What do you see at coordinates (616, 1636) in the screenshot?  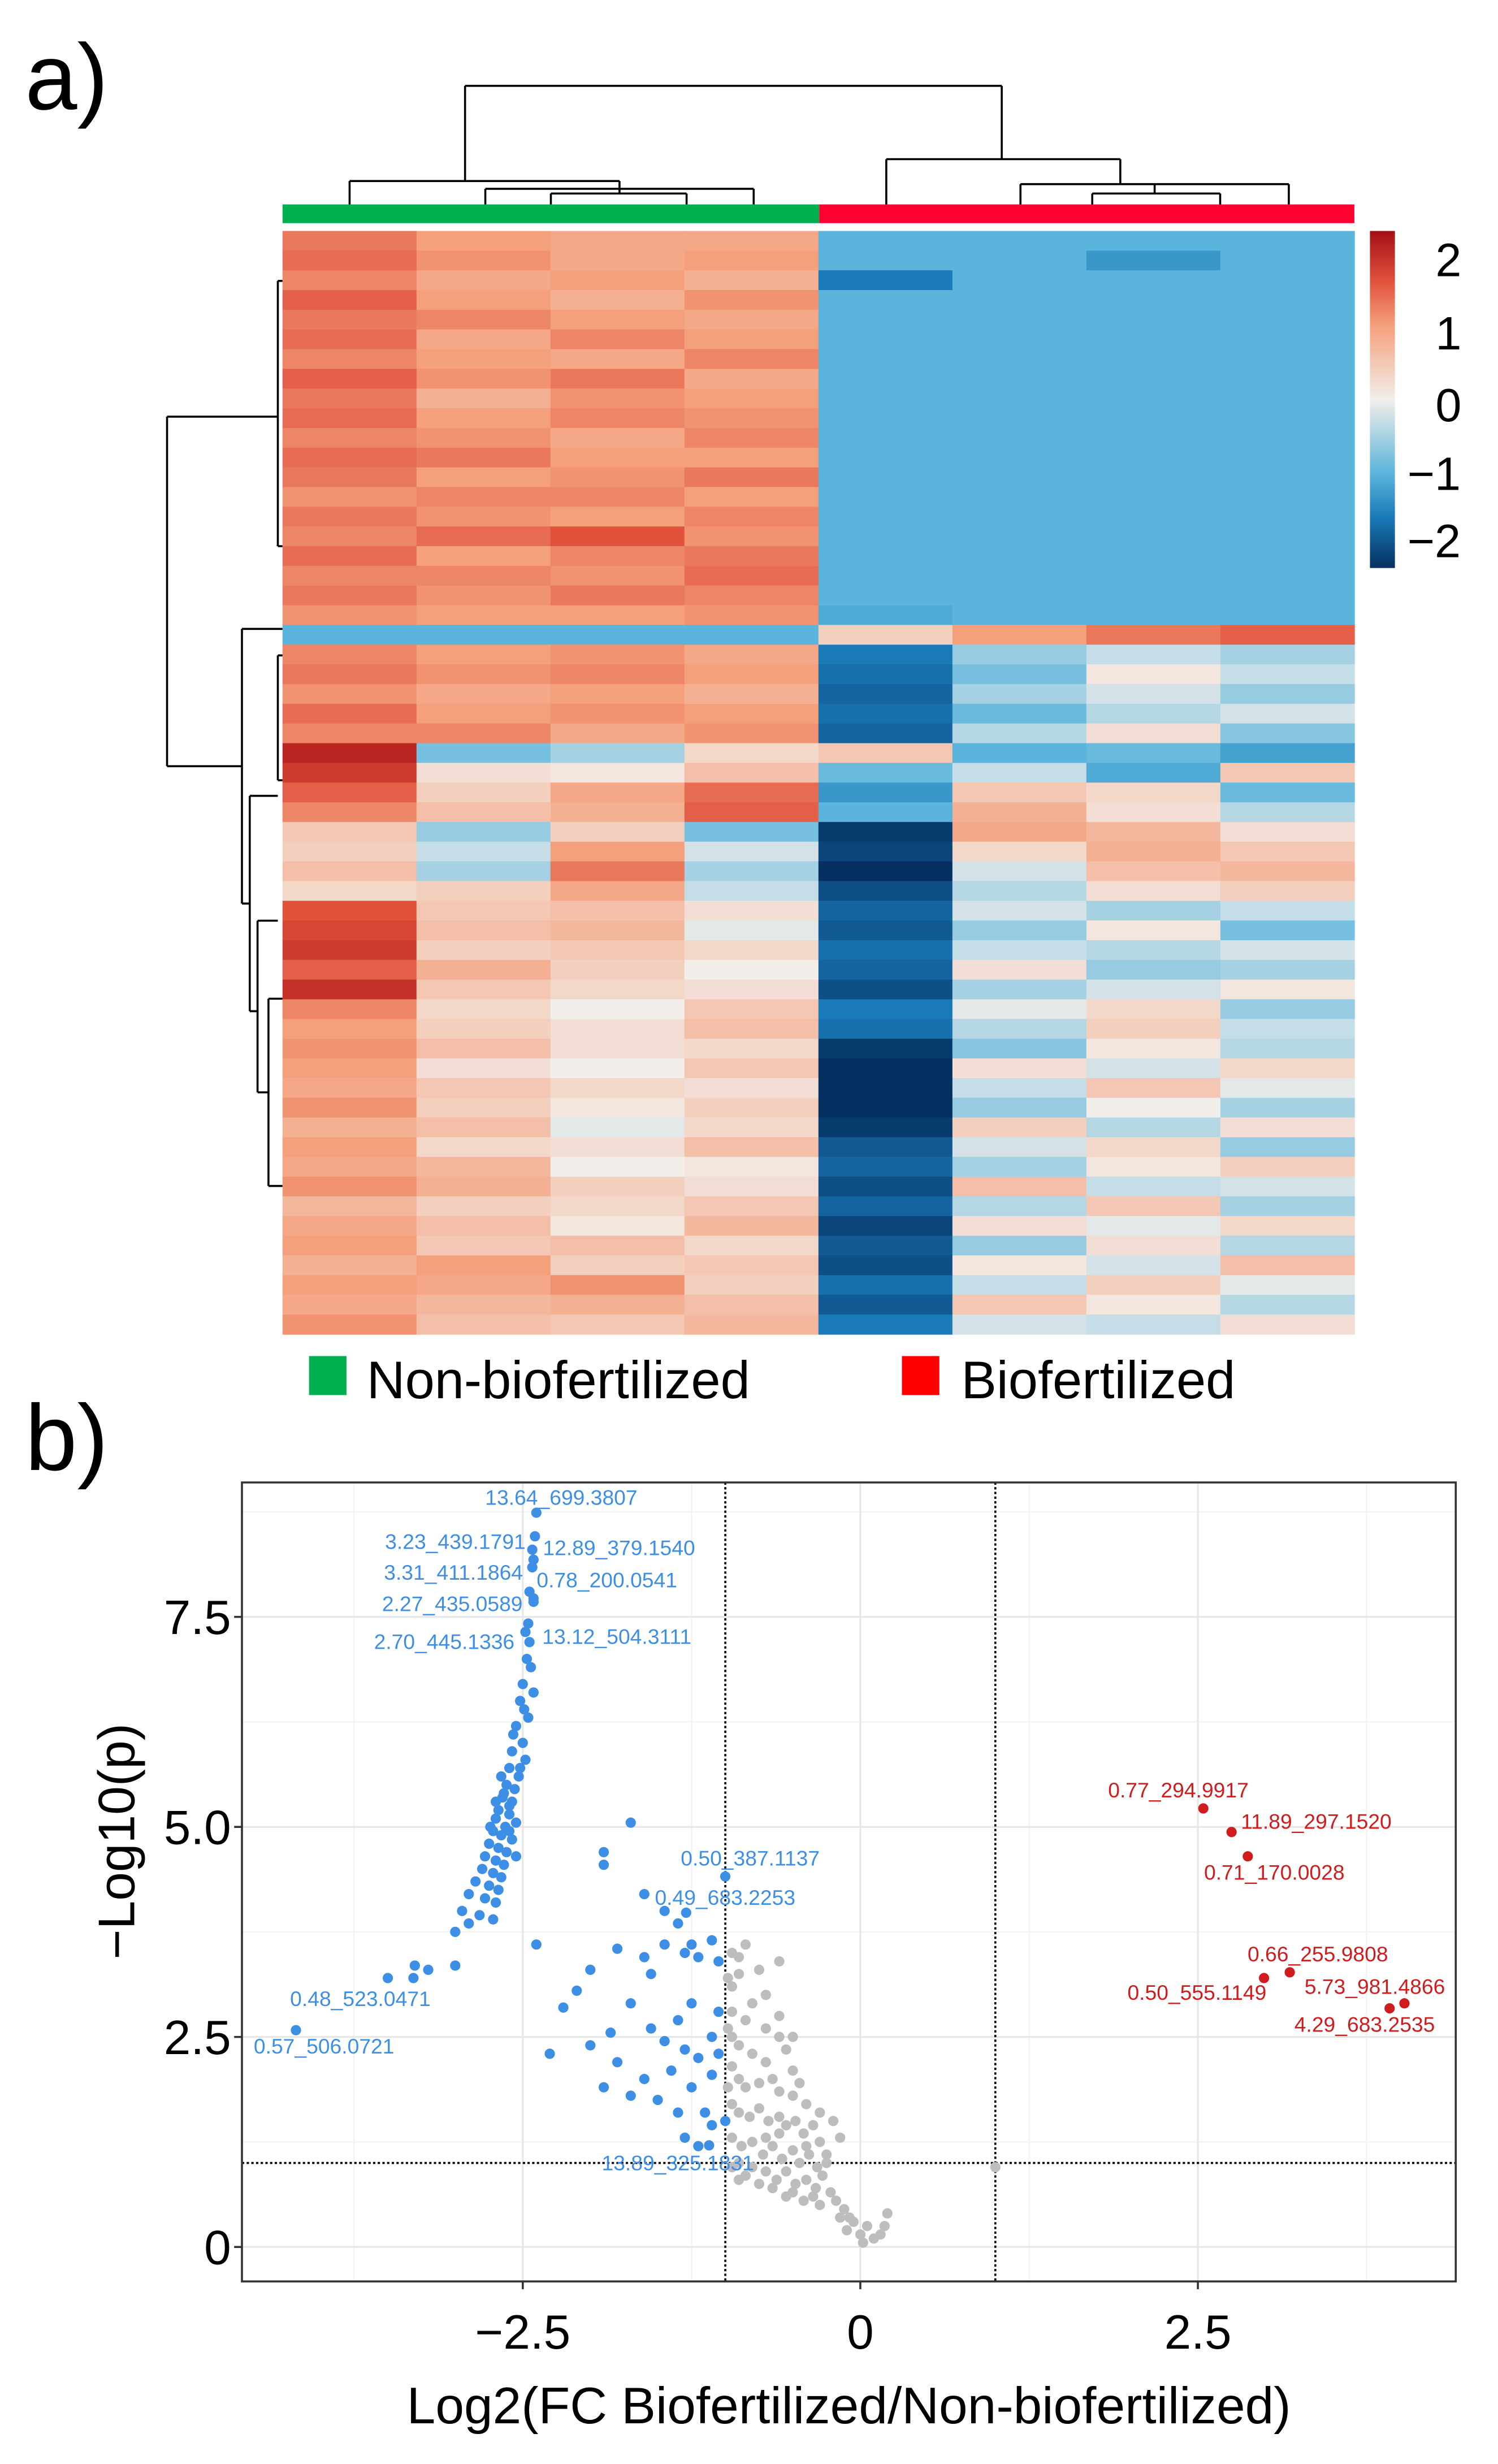 I see `point-label: 13.12_504.3111` at bounding box center [616, 1636].